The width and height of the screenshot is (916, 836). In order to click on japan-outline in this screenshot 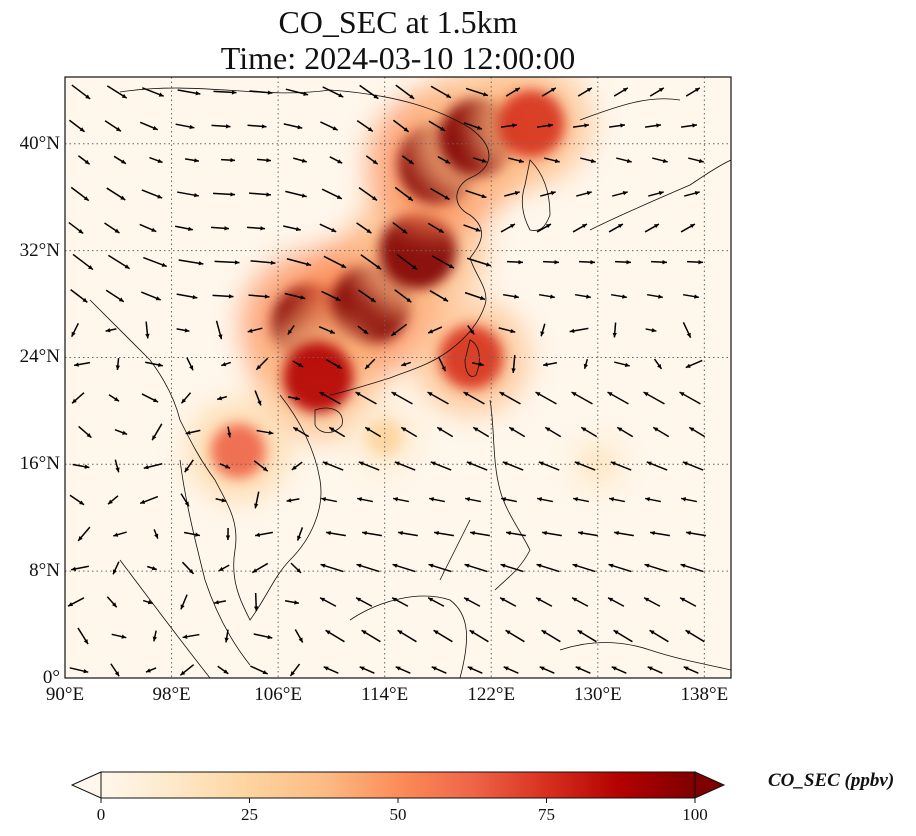, I will do `click(655, 164)`.